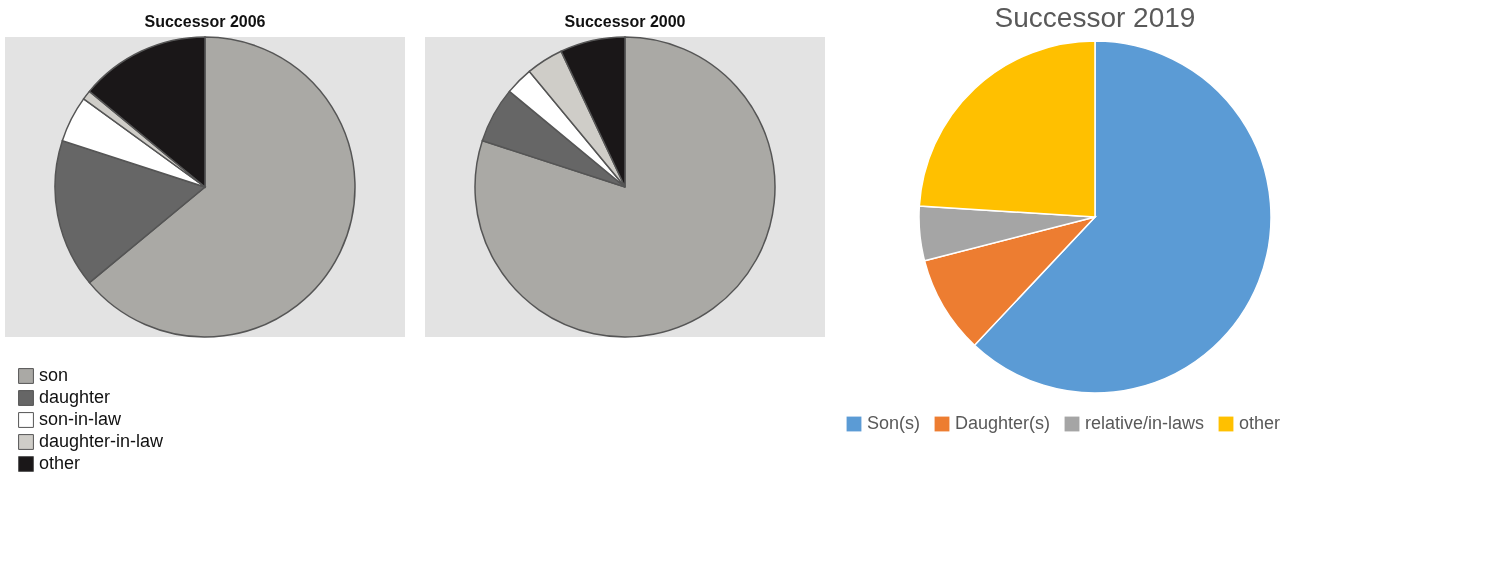  I want to click on legend-label: son, so click(54, 375).